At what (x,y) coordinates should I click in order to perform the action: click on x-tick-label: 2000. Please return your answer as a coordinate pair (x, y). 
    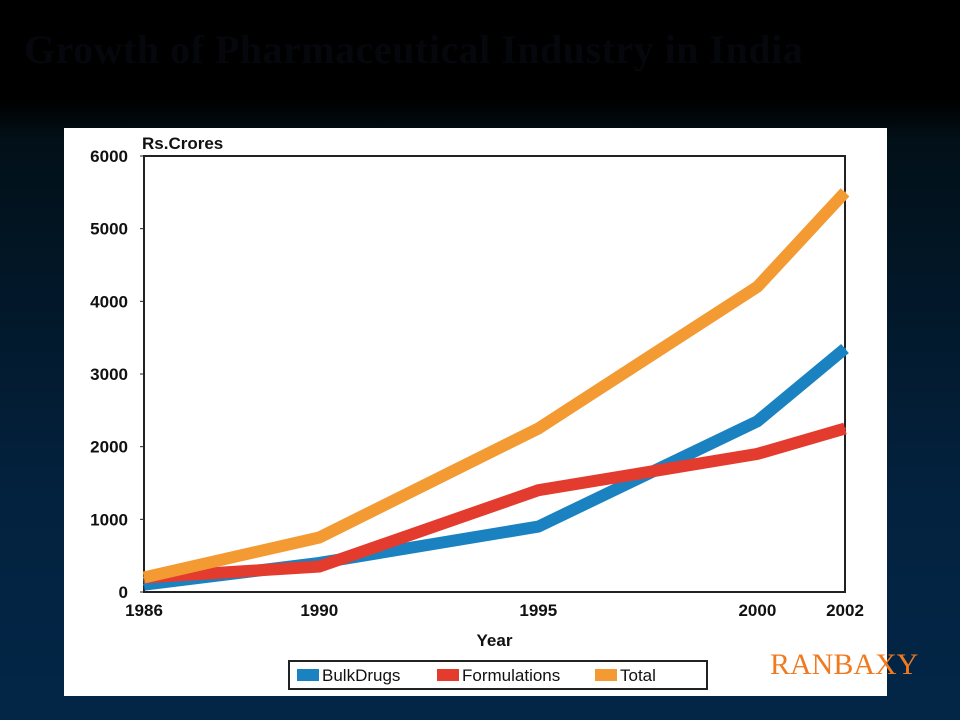
    Looking at the image, I should click on (757, 610).